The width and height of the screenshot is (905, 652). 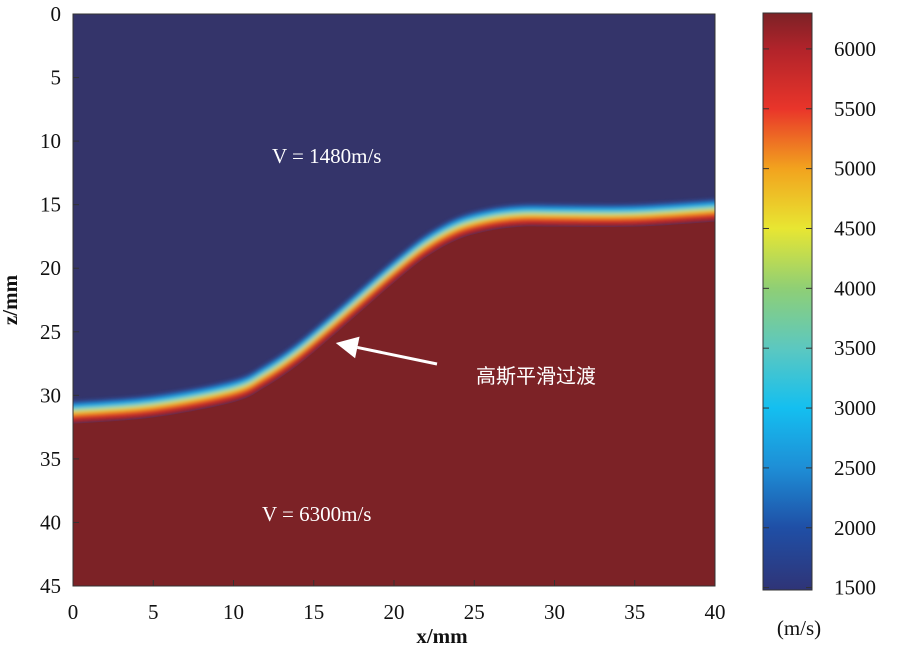 I want to click on z-tick-label: 20, so click(x=50, y=268).